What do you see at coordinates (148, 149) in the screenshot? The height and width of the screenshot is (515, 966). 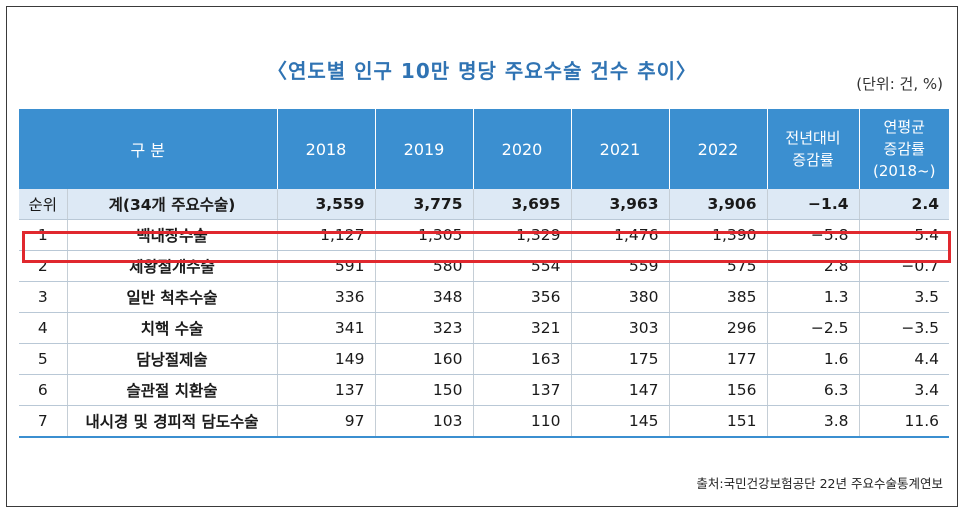 I see `header-category: 구 분` at bounding box center [148, 149].